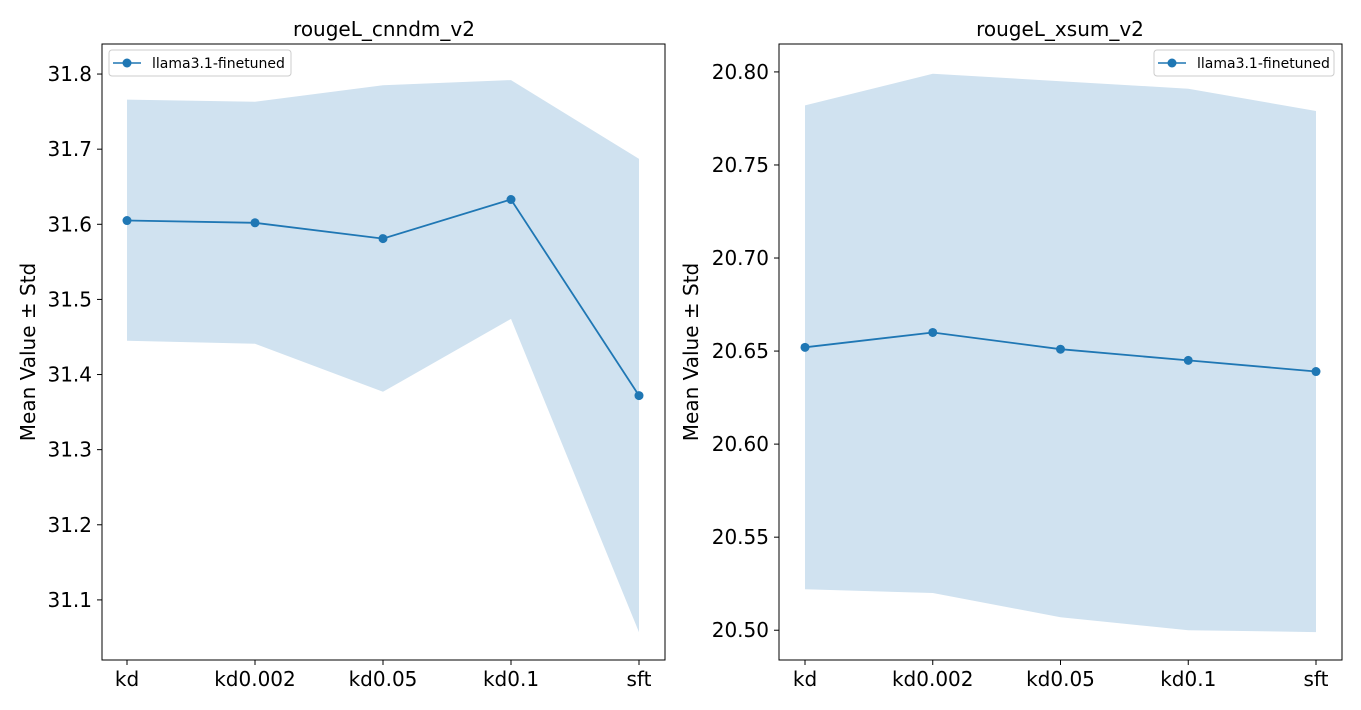  I want to click on y-tick-label: 31.4, so click(69, 375).